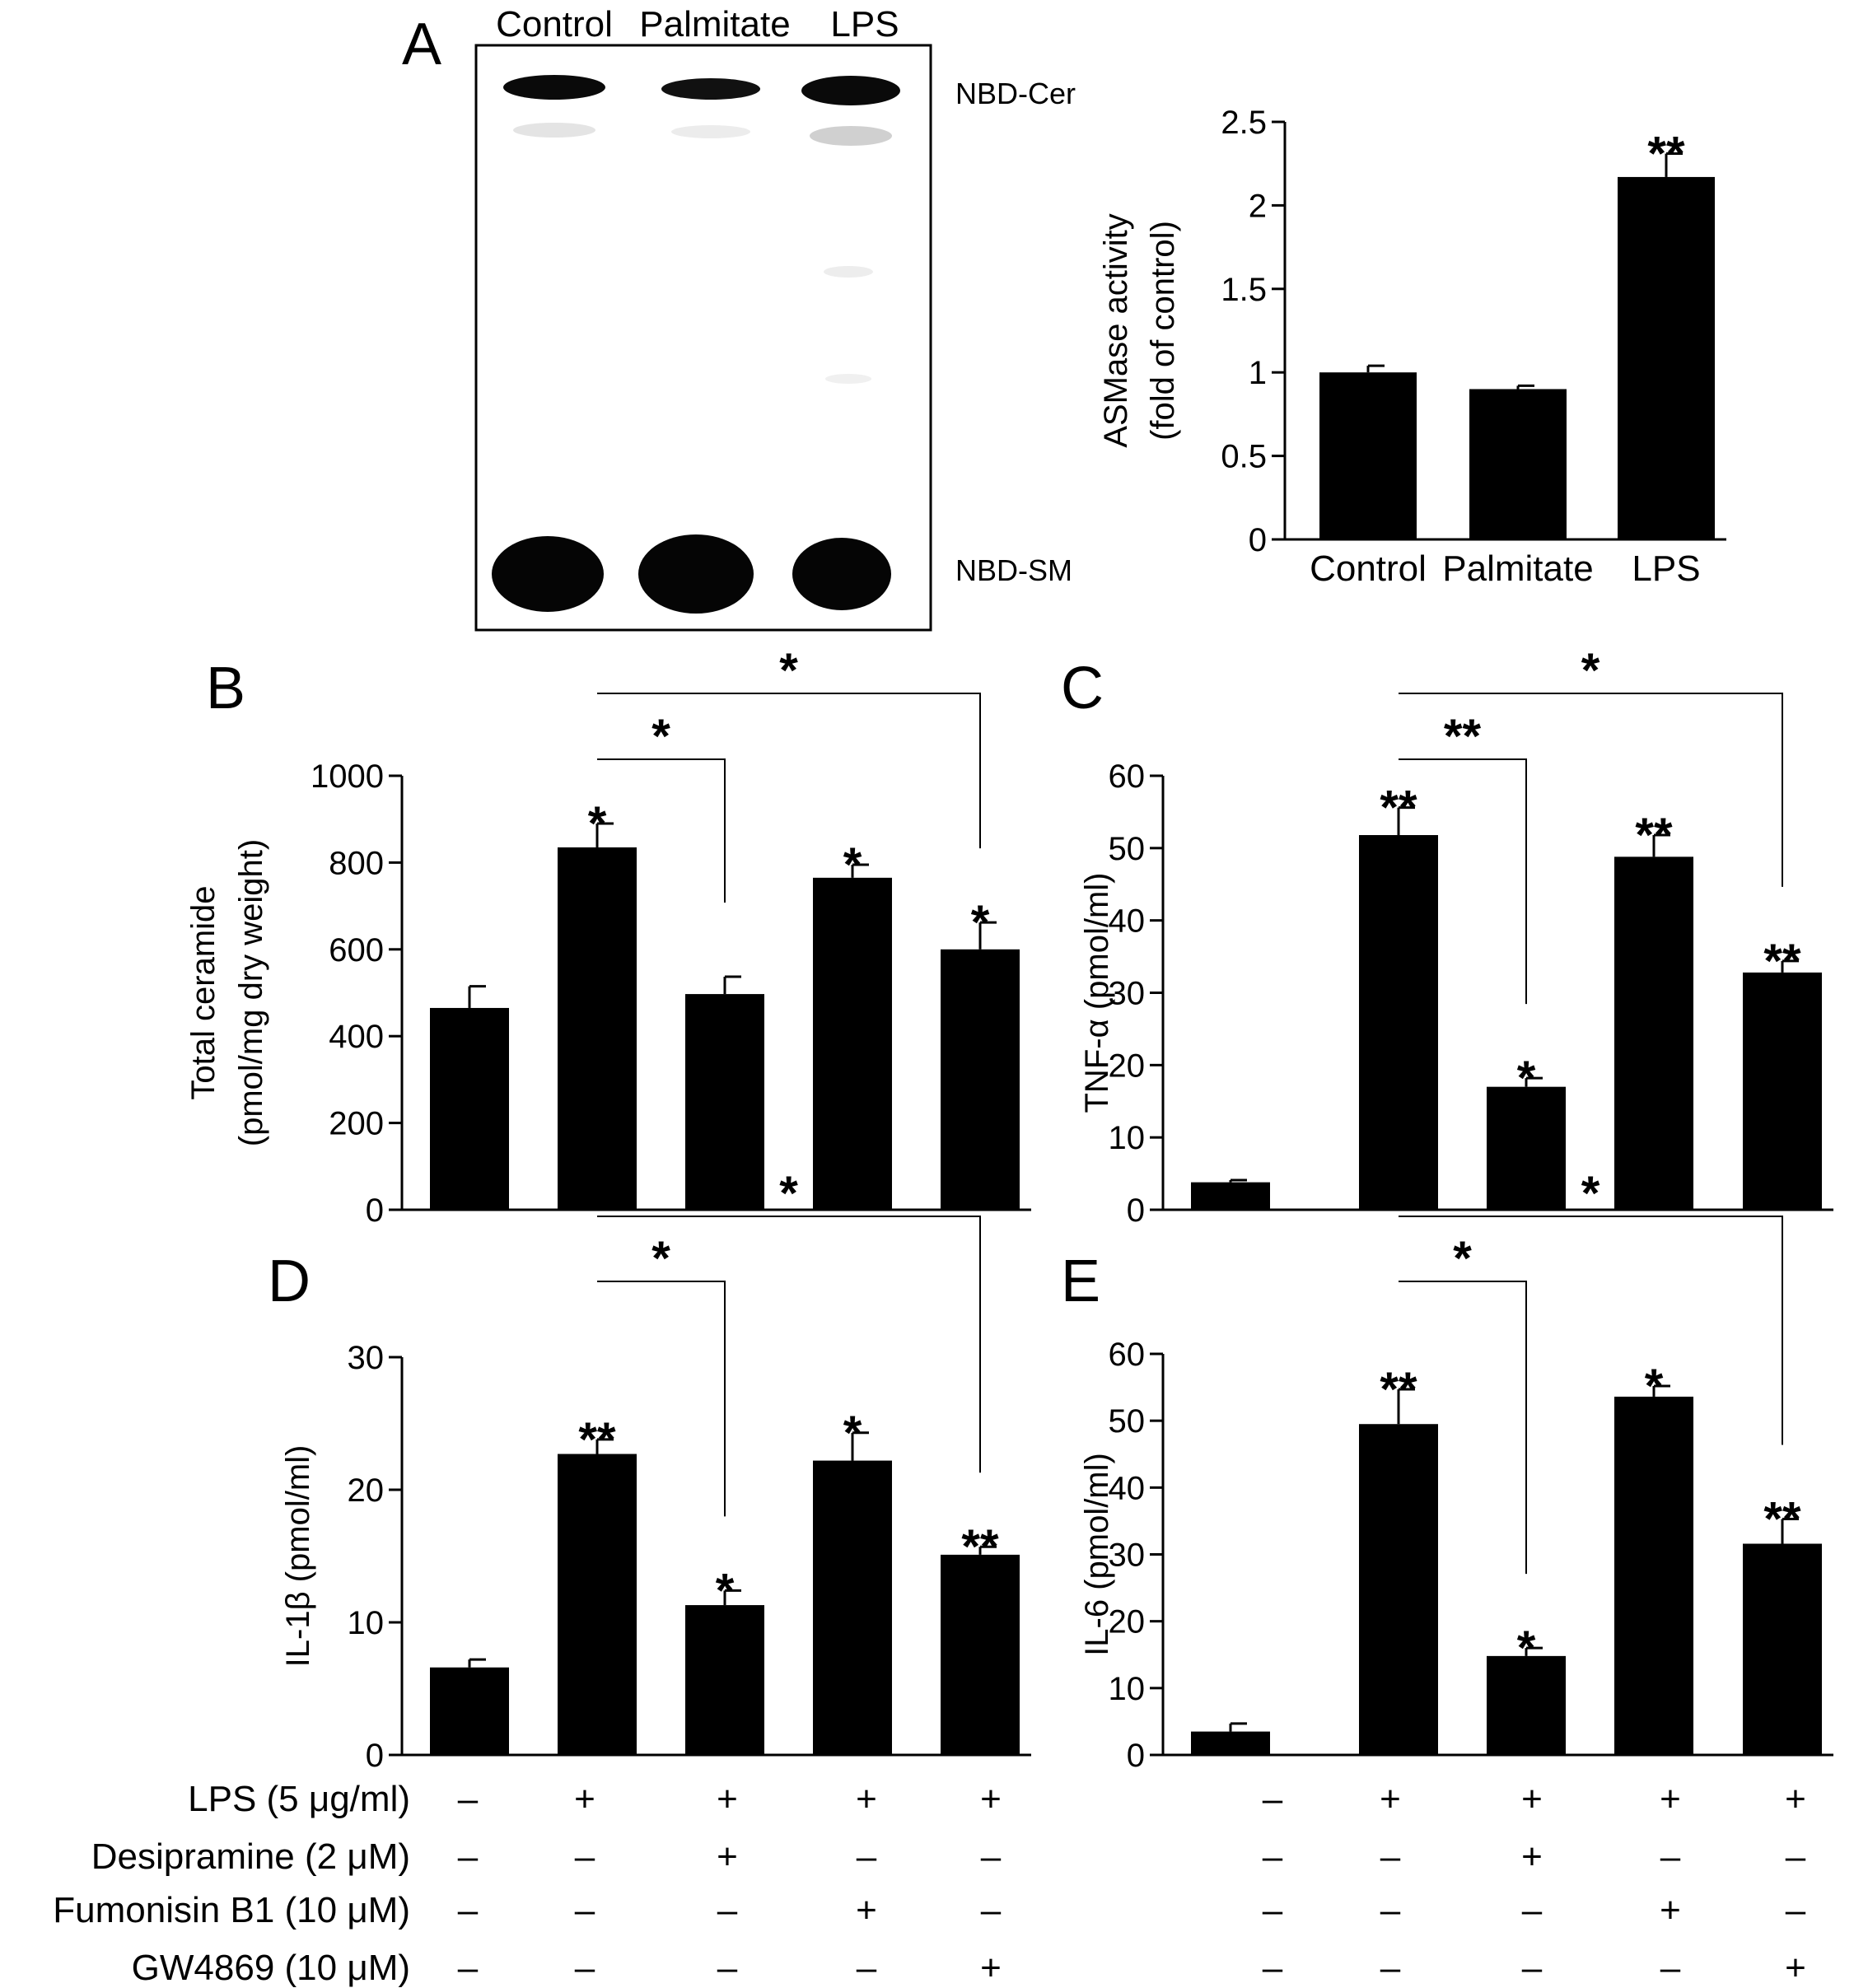  Describe the element at coordinates (554, 24) in the screenshot. I see `gel-lane-label: Control` at that location.